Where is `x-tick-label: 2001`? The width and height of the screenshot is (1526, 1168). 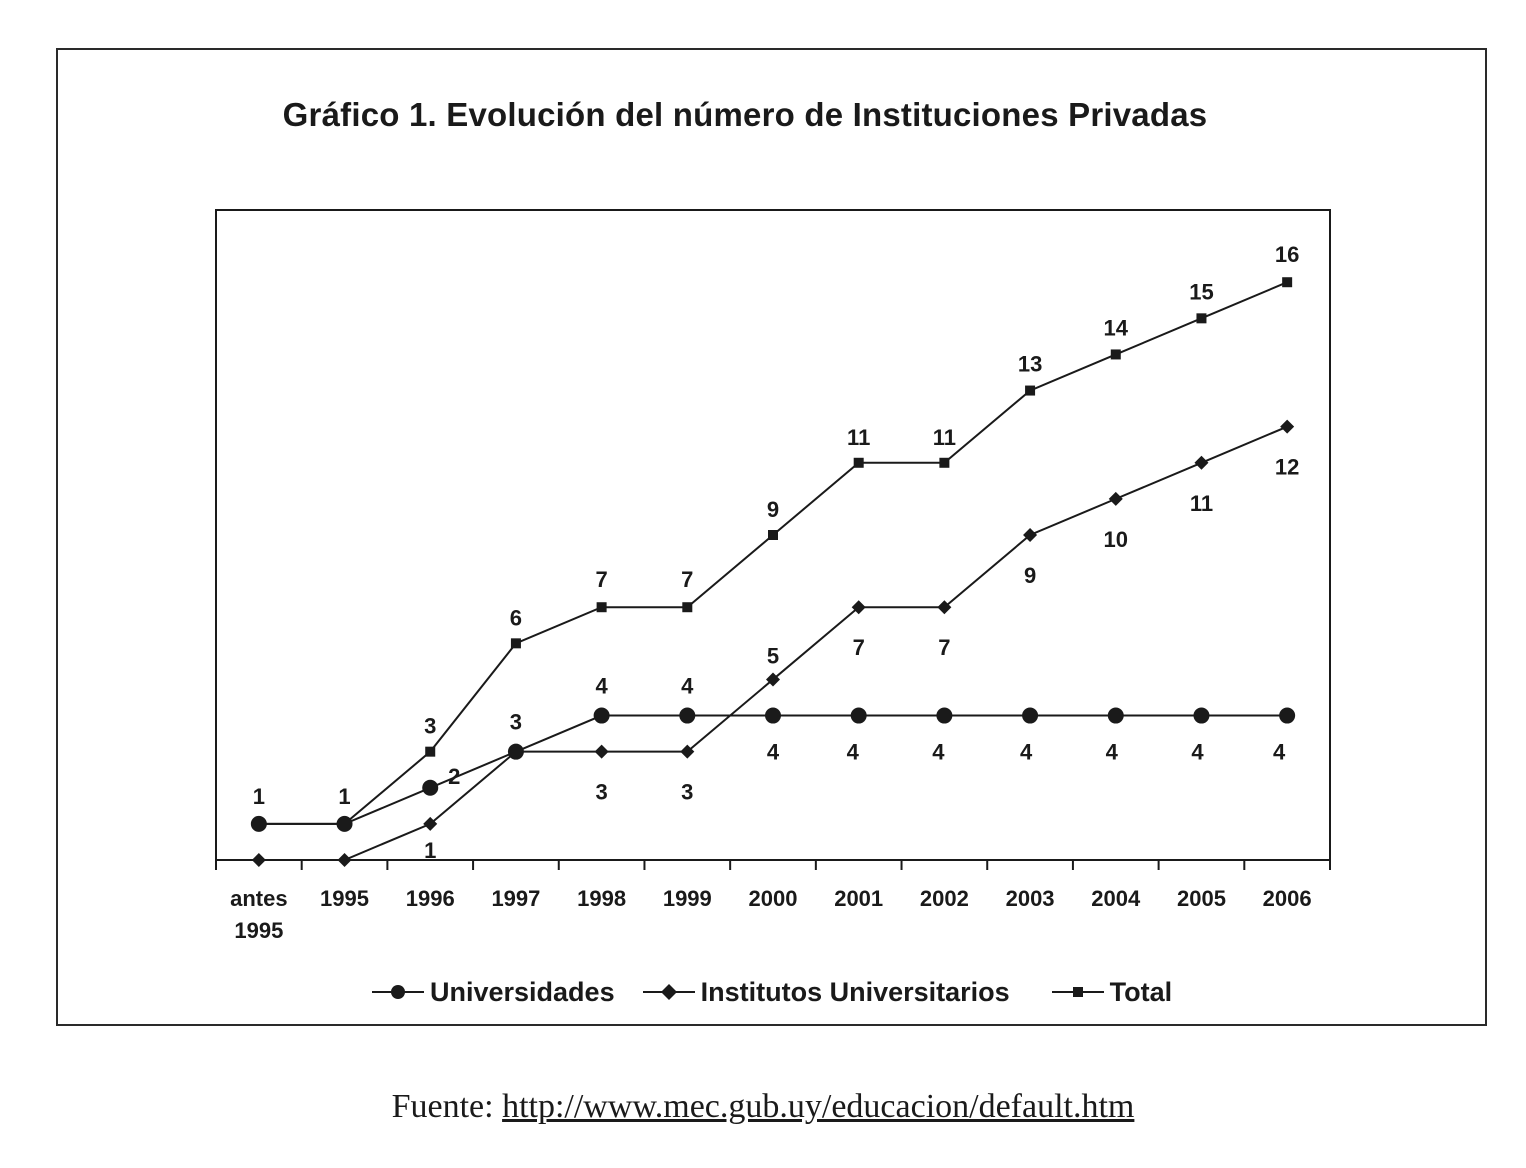
x-tick-label: 2001 is located at coordinates (858, 898).